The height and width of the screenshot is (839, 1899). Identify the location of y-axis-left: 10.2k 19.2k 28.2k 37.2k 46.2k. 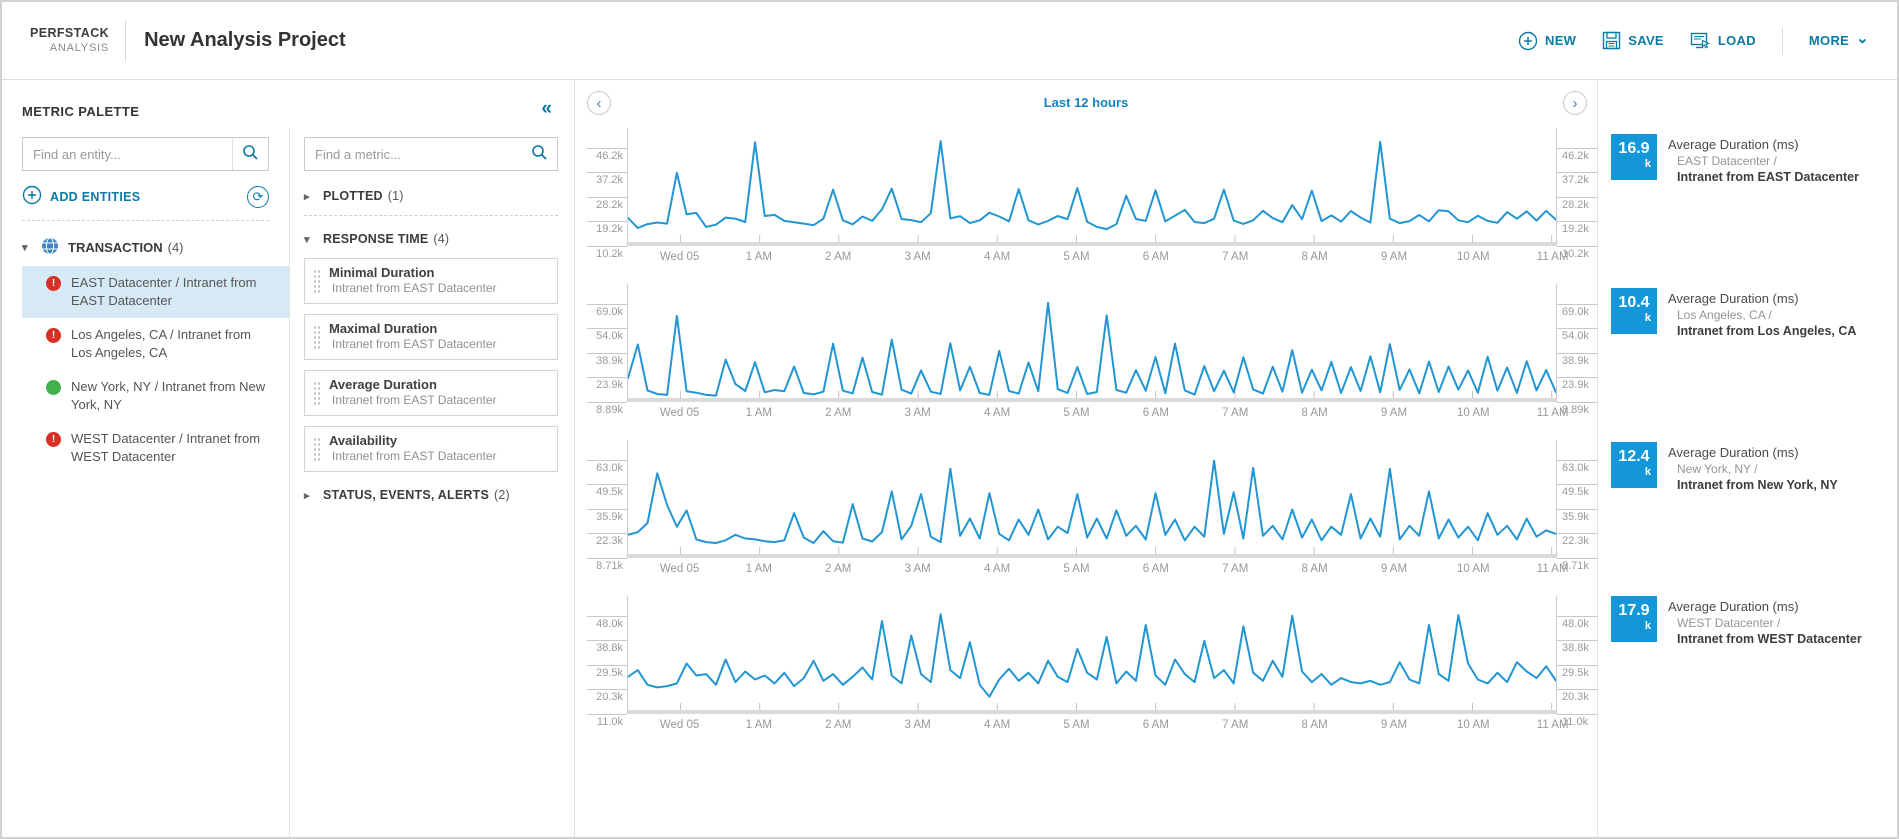
(607, 200).